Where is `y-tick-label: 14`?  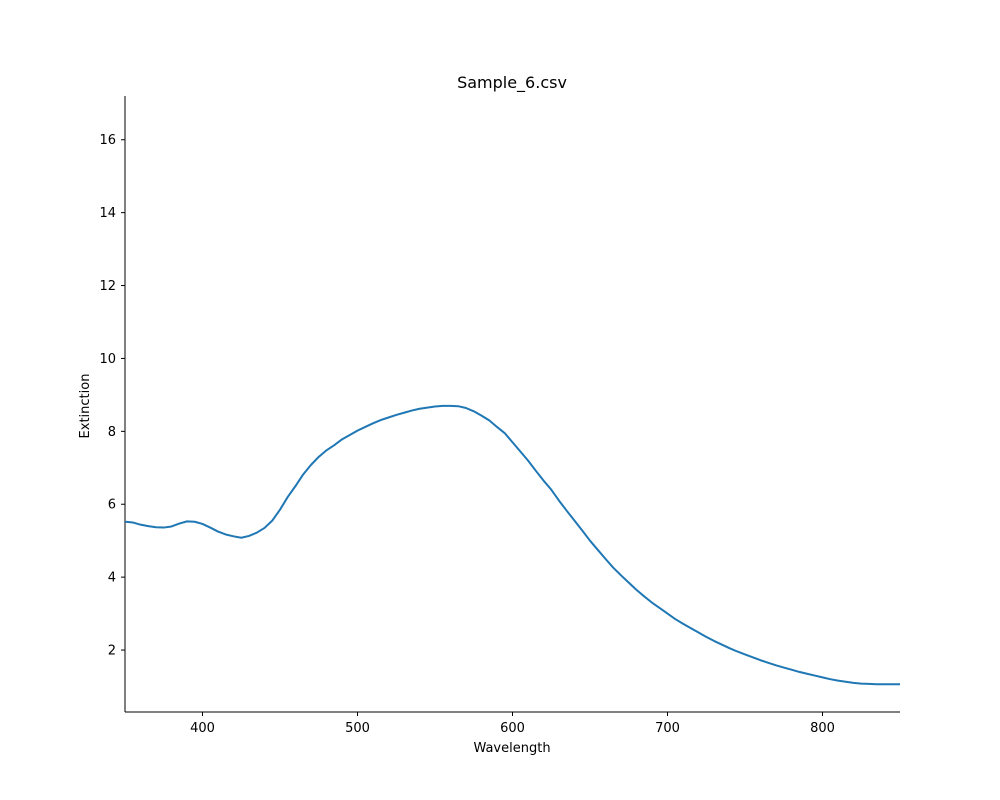
y-tick-label: 14 is located at coordinates (107, 213).